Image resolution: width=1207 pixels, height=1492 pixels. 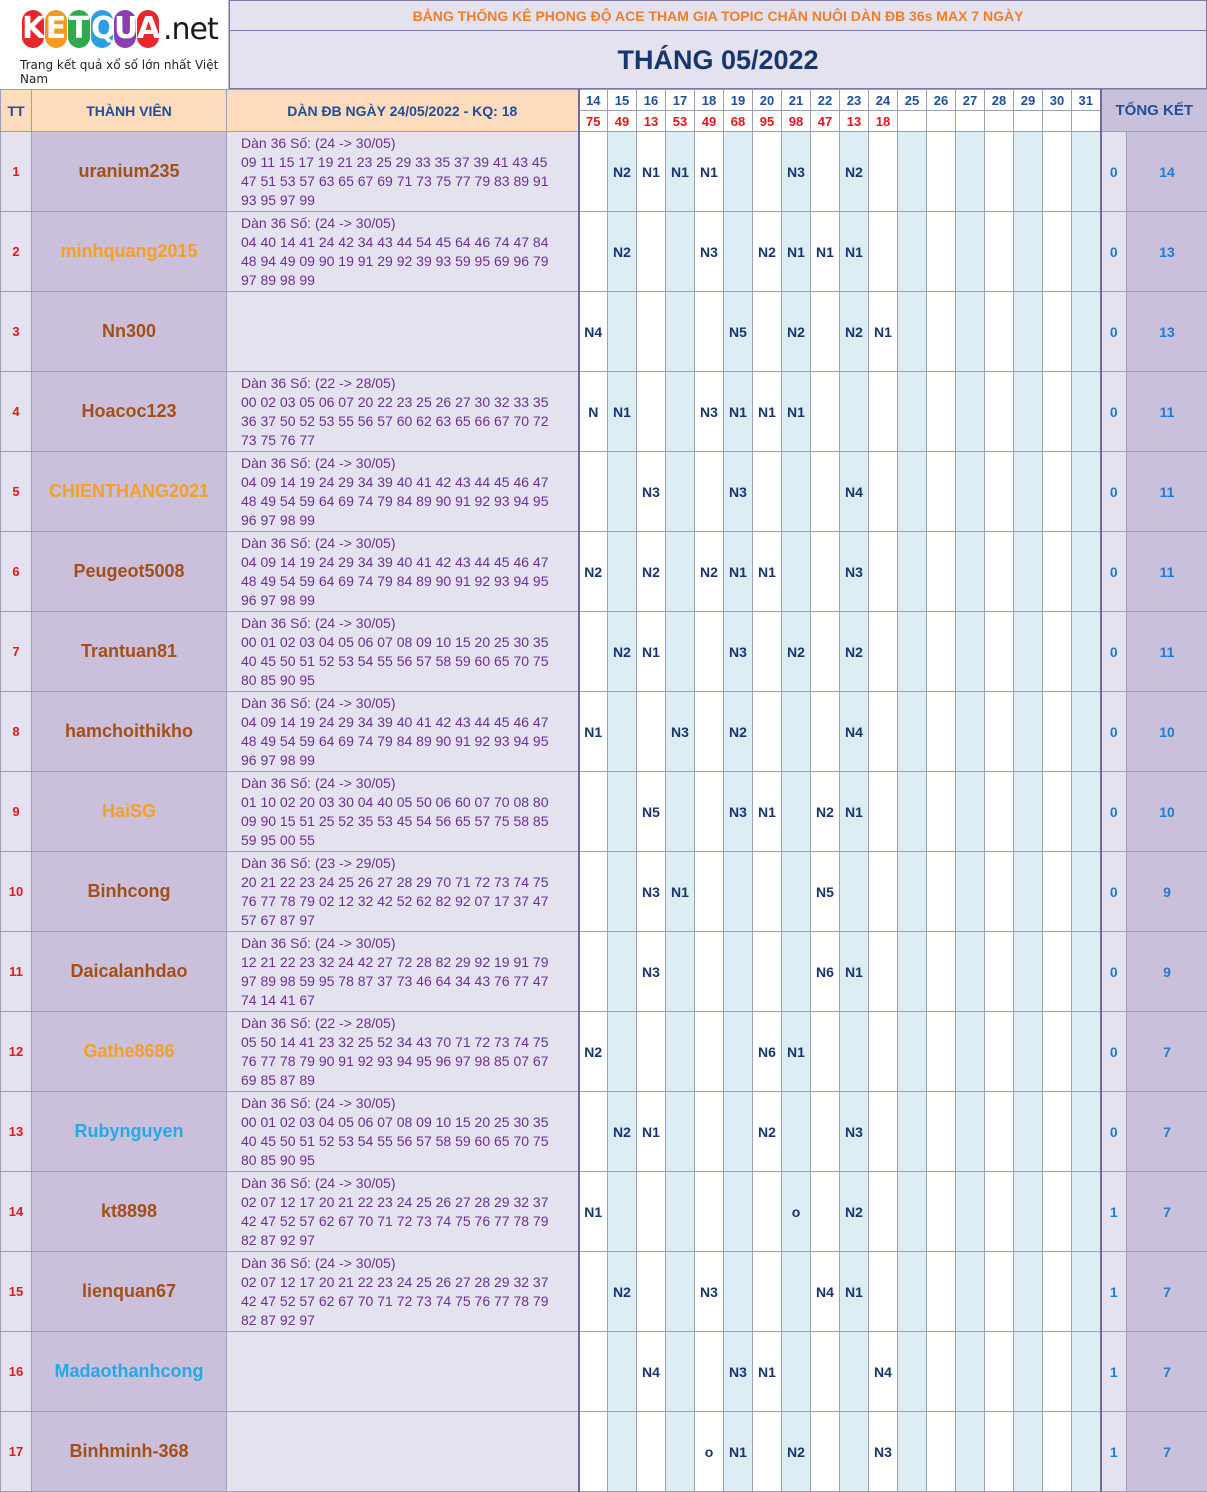 I want to click on day-header: 14, so click(x=593, y=100).